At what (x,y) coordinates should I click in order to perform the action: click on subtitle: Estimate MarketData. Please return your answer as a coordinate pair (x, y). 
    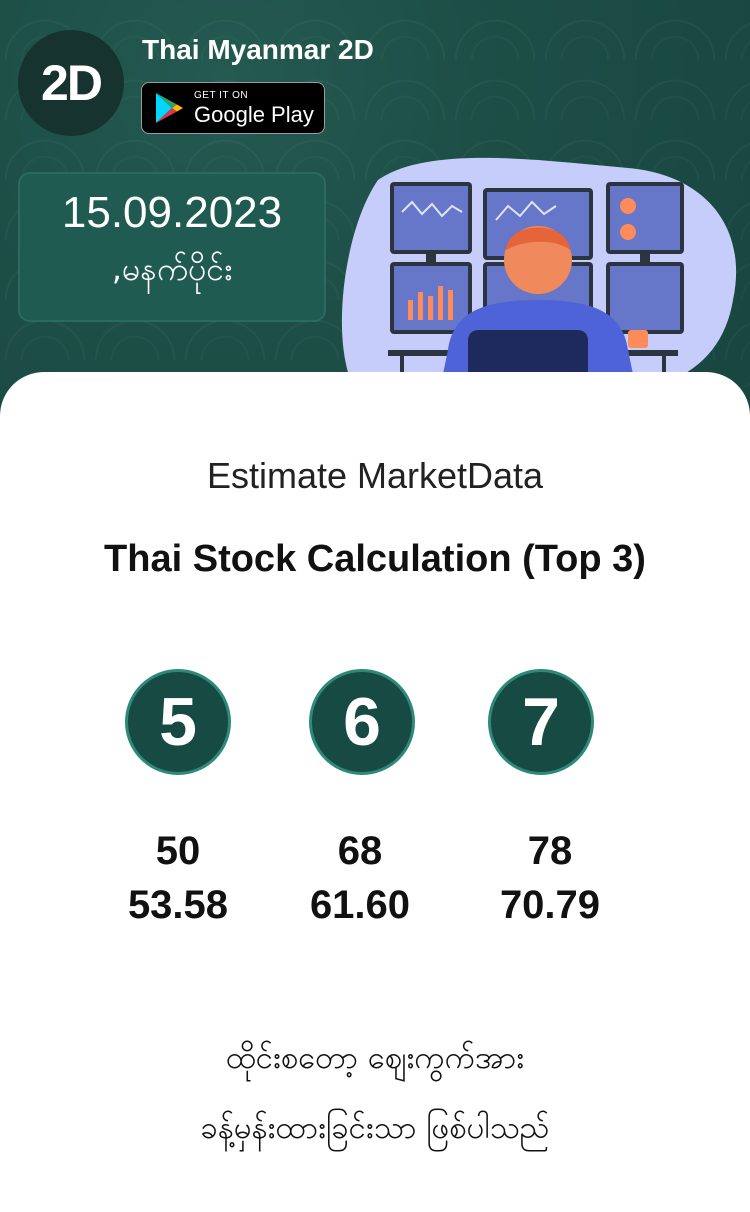
    Looking at the image, I should click on (375, 475).